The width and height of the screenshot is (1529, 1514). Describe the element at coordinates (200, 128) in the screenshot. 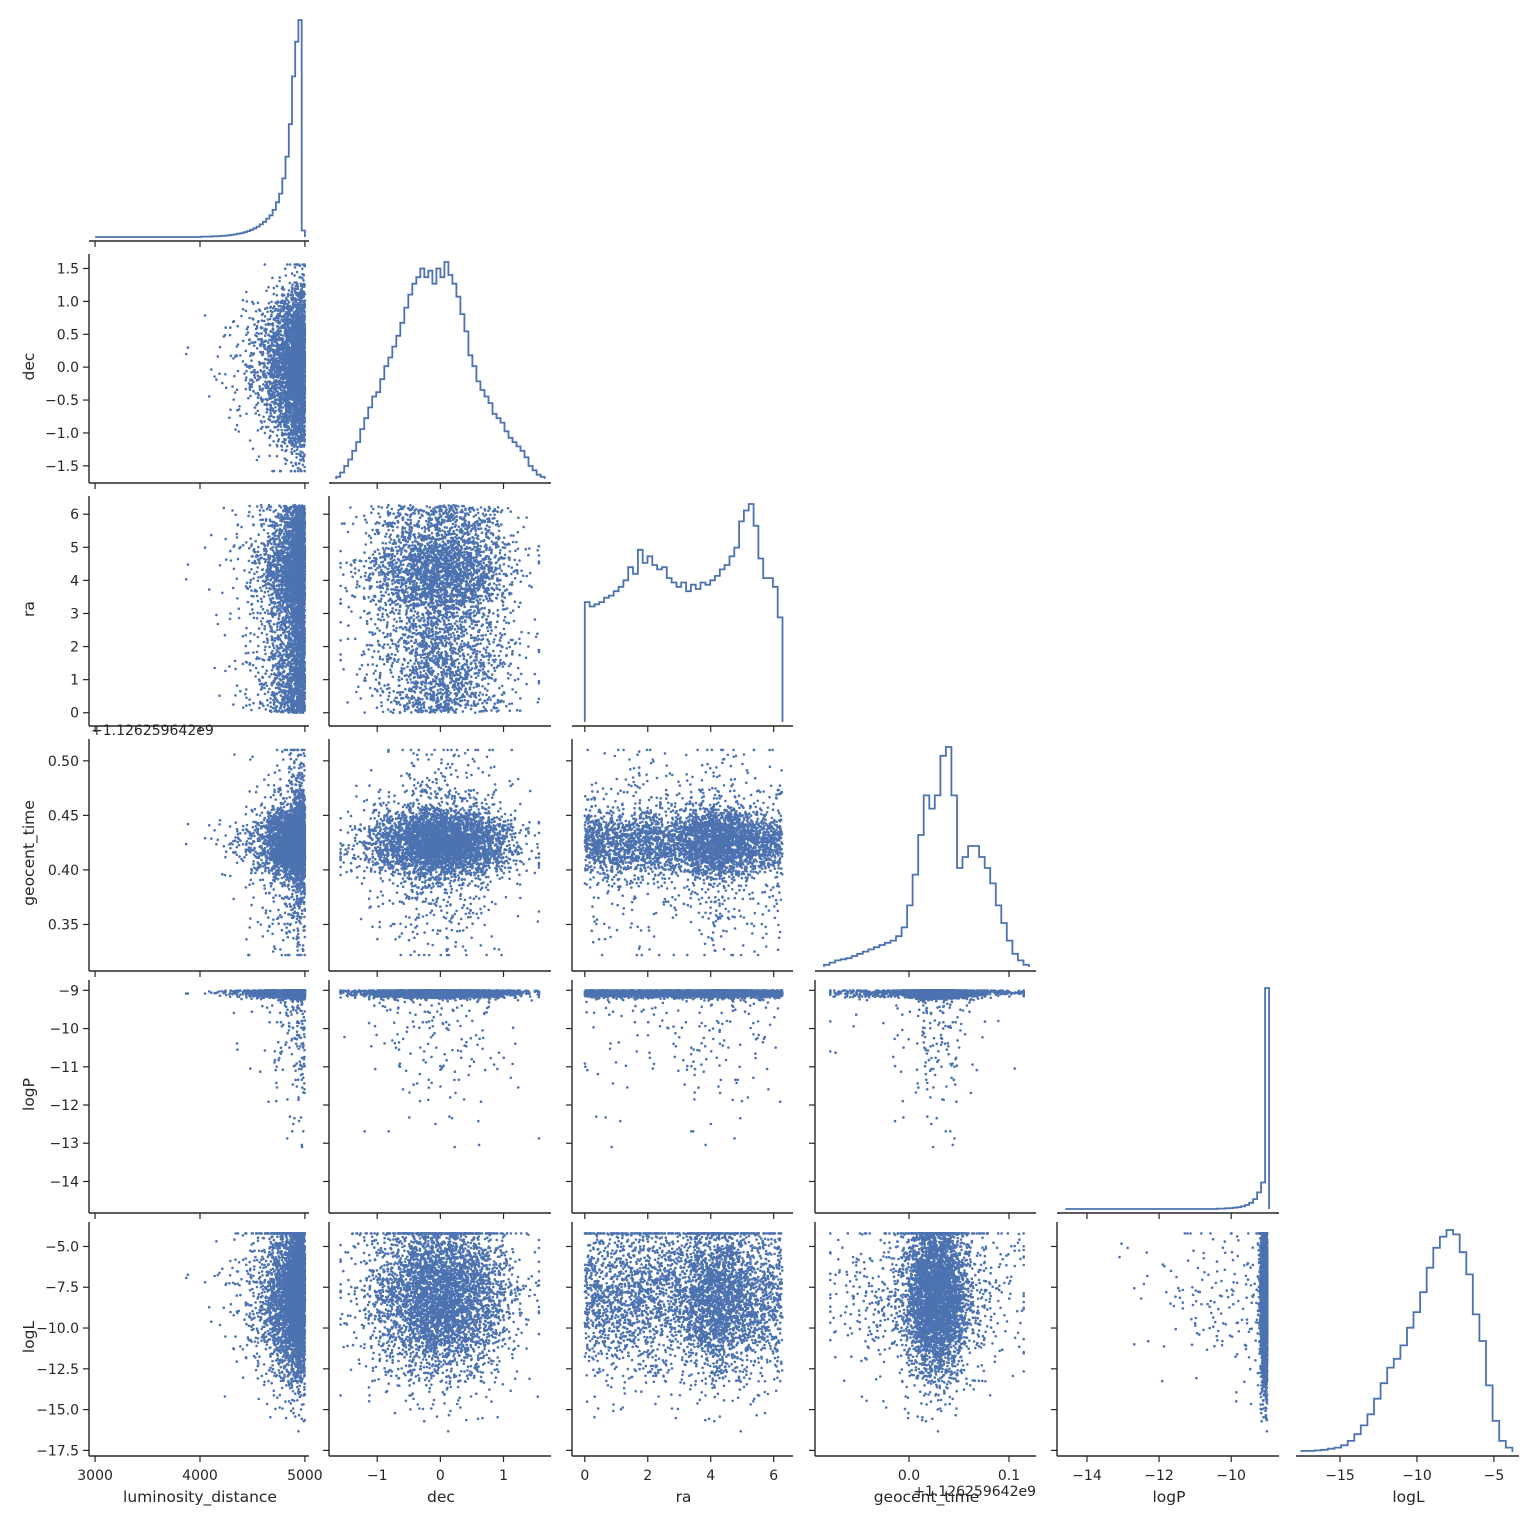

I see `histogram-luminosity_distance` at that location.